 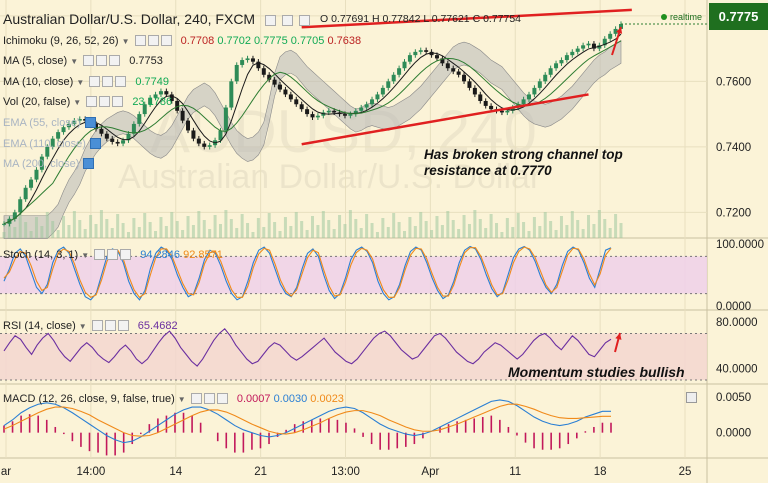 I want to click on legend-stoch: Stoch (14, 3, 1) ▼ 94.2846 92.8571, so click(x=113, y=255).